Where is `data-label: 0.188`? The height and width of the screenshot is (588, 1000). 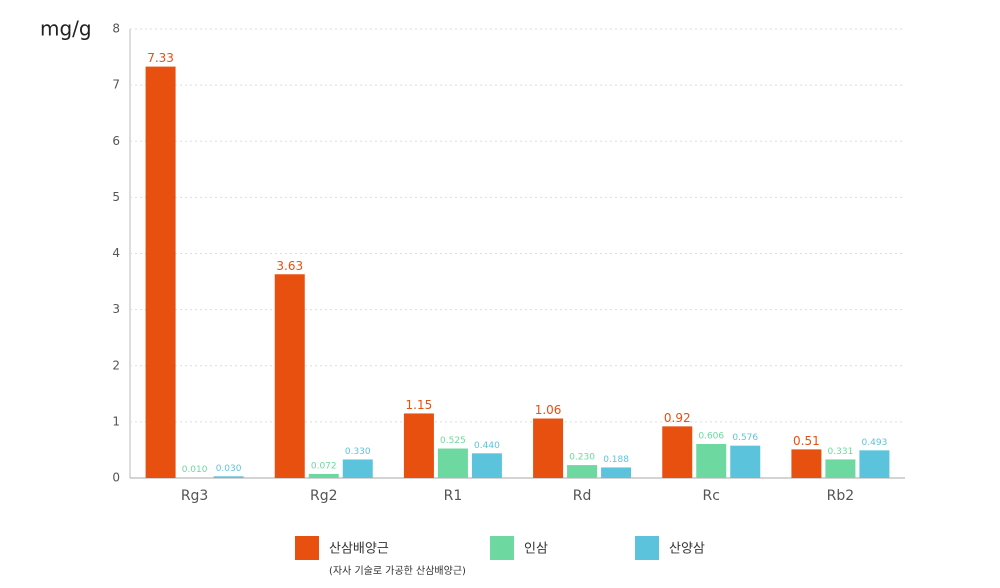
data-label: 0.188 is located at coordinates (616, 460).